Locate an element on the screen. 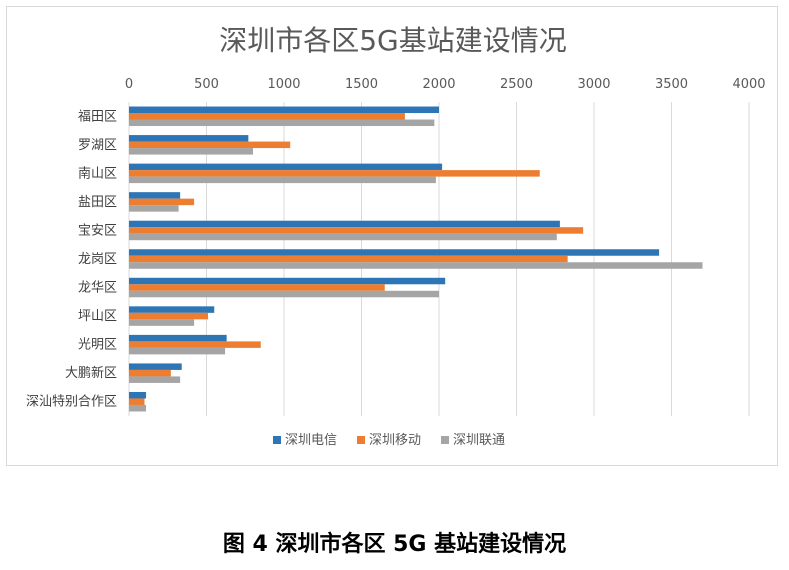  figure-caption: 图 4 深圳市各区 5G 基站建设情况 is located at coordinates (394, 544).